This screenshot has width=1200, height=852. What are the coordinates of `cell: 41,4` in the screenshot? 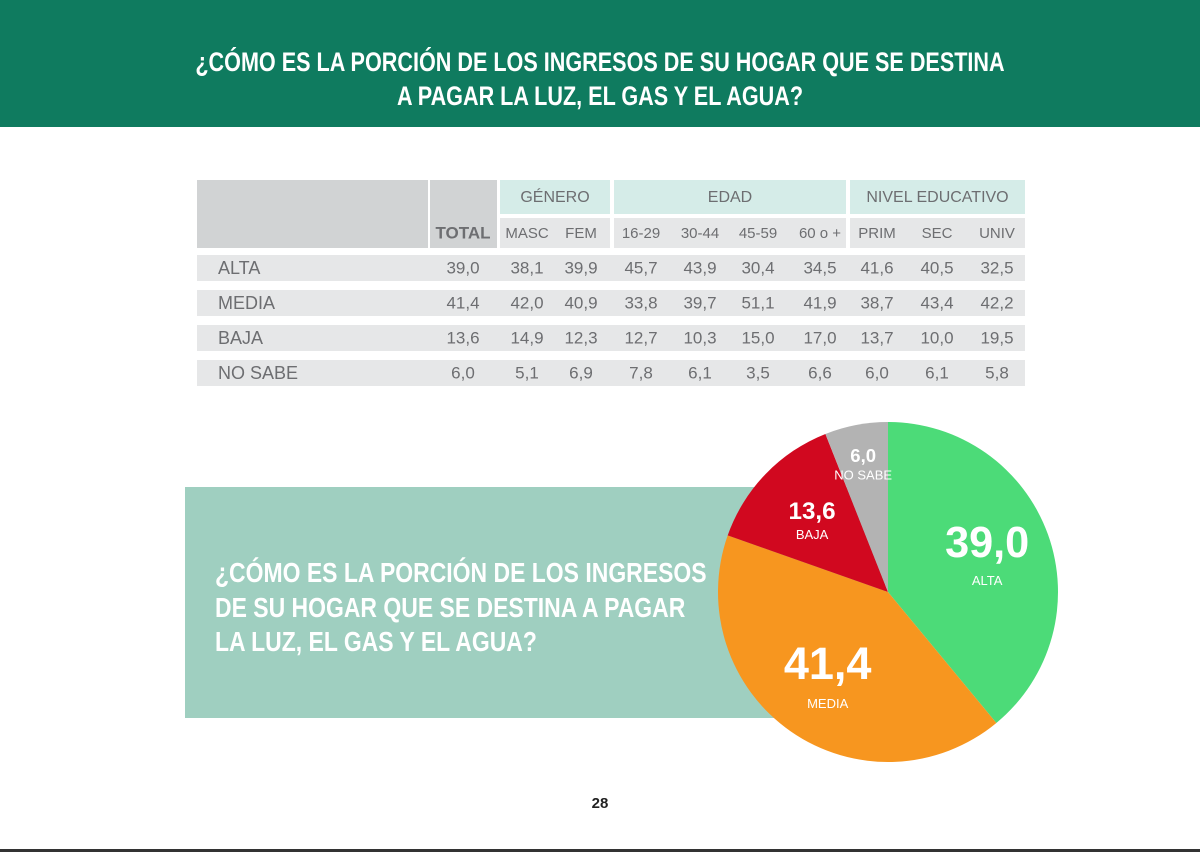 It's located at (462, 302).